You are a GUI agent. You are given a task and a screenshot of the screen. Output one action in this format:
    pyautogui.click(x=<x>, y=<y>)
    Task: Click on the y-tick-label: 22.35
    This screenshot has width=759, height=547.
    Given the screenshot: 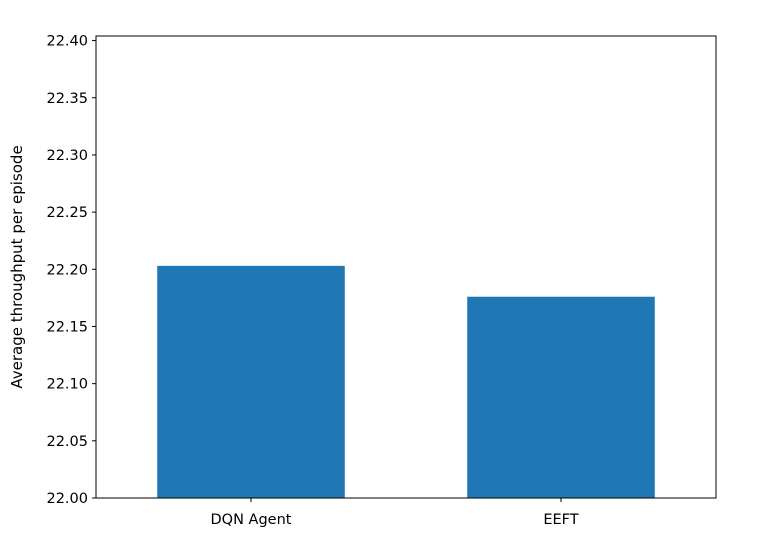 What is the action you would take?
    pyautogui.click(x=67, y=99)
    